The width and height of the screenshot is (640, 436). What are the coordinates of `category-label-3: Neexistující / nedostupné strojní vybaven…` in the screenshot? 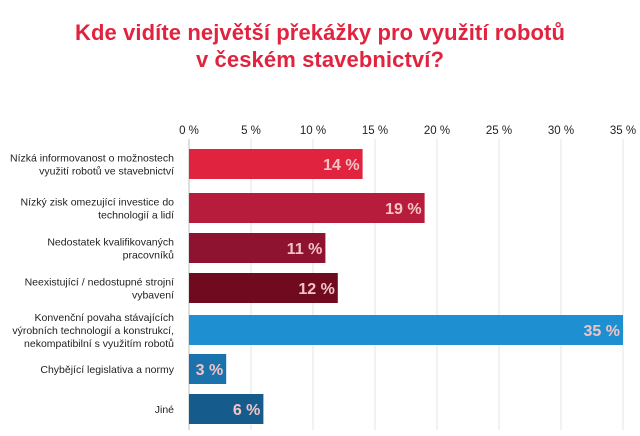 It's located at (99, 289).